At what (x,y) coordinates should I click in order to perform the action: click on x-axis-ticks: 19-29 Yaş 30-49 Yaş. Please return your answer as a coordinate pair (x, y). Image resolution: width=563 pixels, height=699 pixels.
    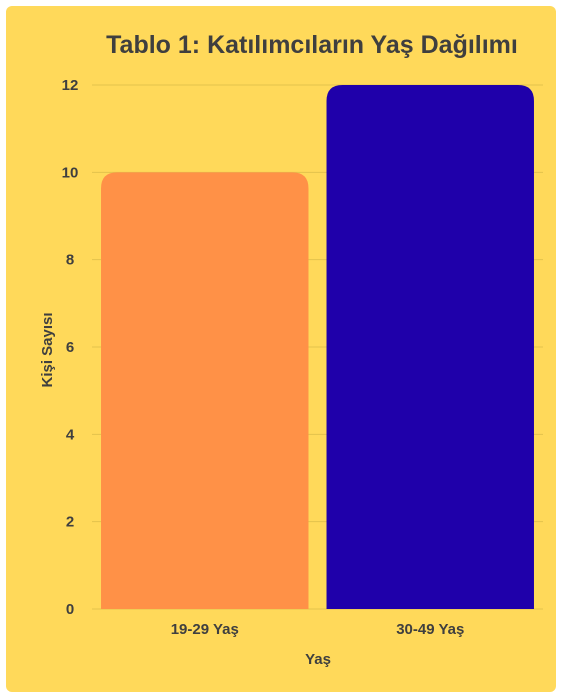
    Looking at the image, I should click on (318, 629).